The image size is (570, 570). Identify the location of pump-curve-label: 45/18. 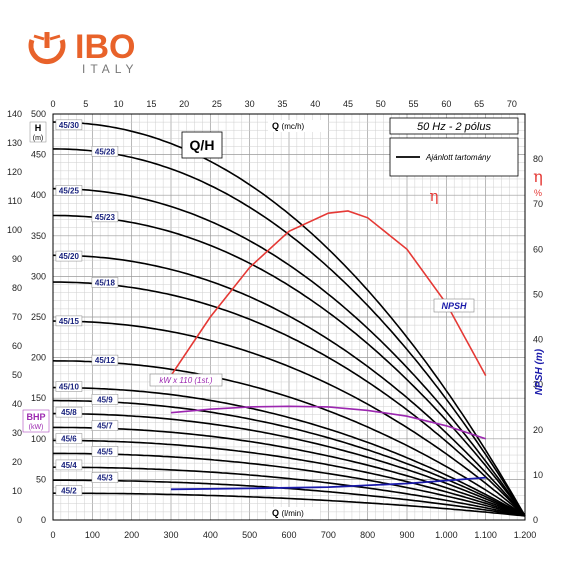
(105, 282).